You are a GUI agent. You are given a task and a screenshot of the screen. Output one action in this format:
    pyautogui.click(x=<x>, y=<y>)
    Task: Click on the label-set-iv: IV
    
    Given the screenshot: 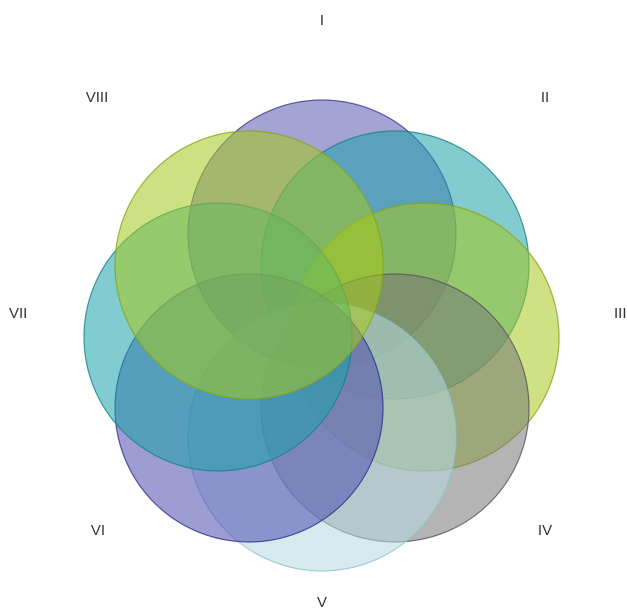 What is the action you would take?
    pyautogui.click(x=545, y=530)
    